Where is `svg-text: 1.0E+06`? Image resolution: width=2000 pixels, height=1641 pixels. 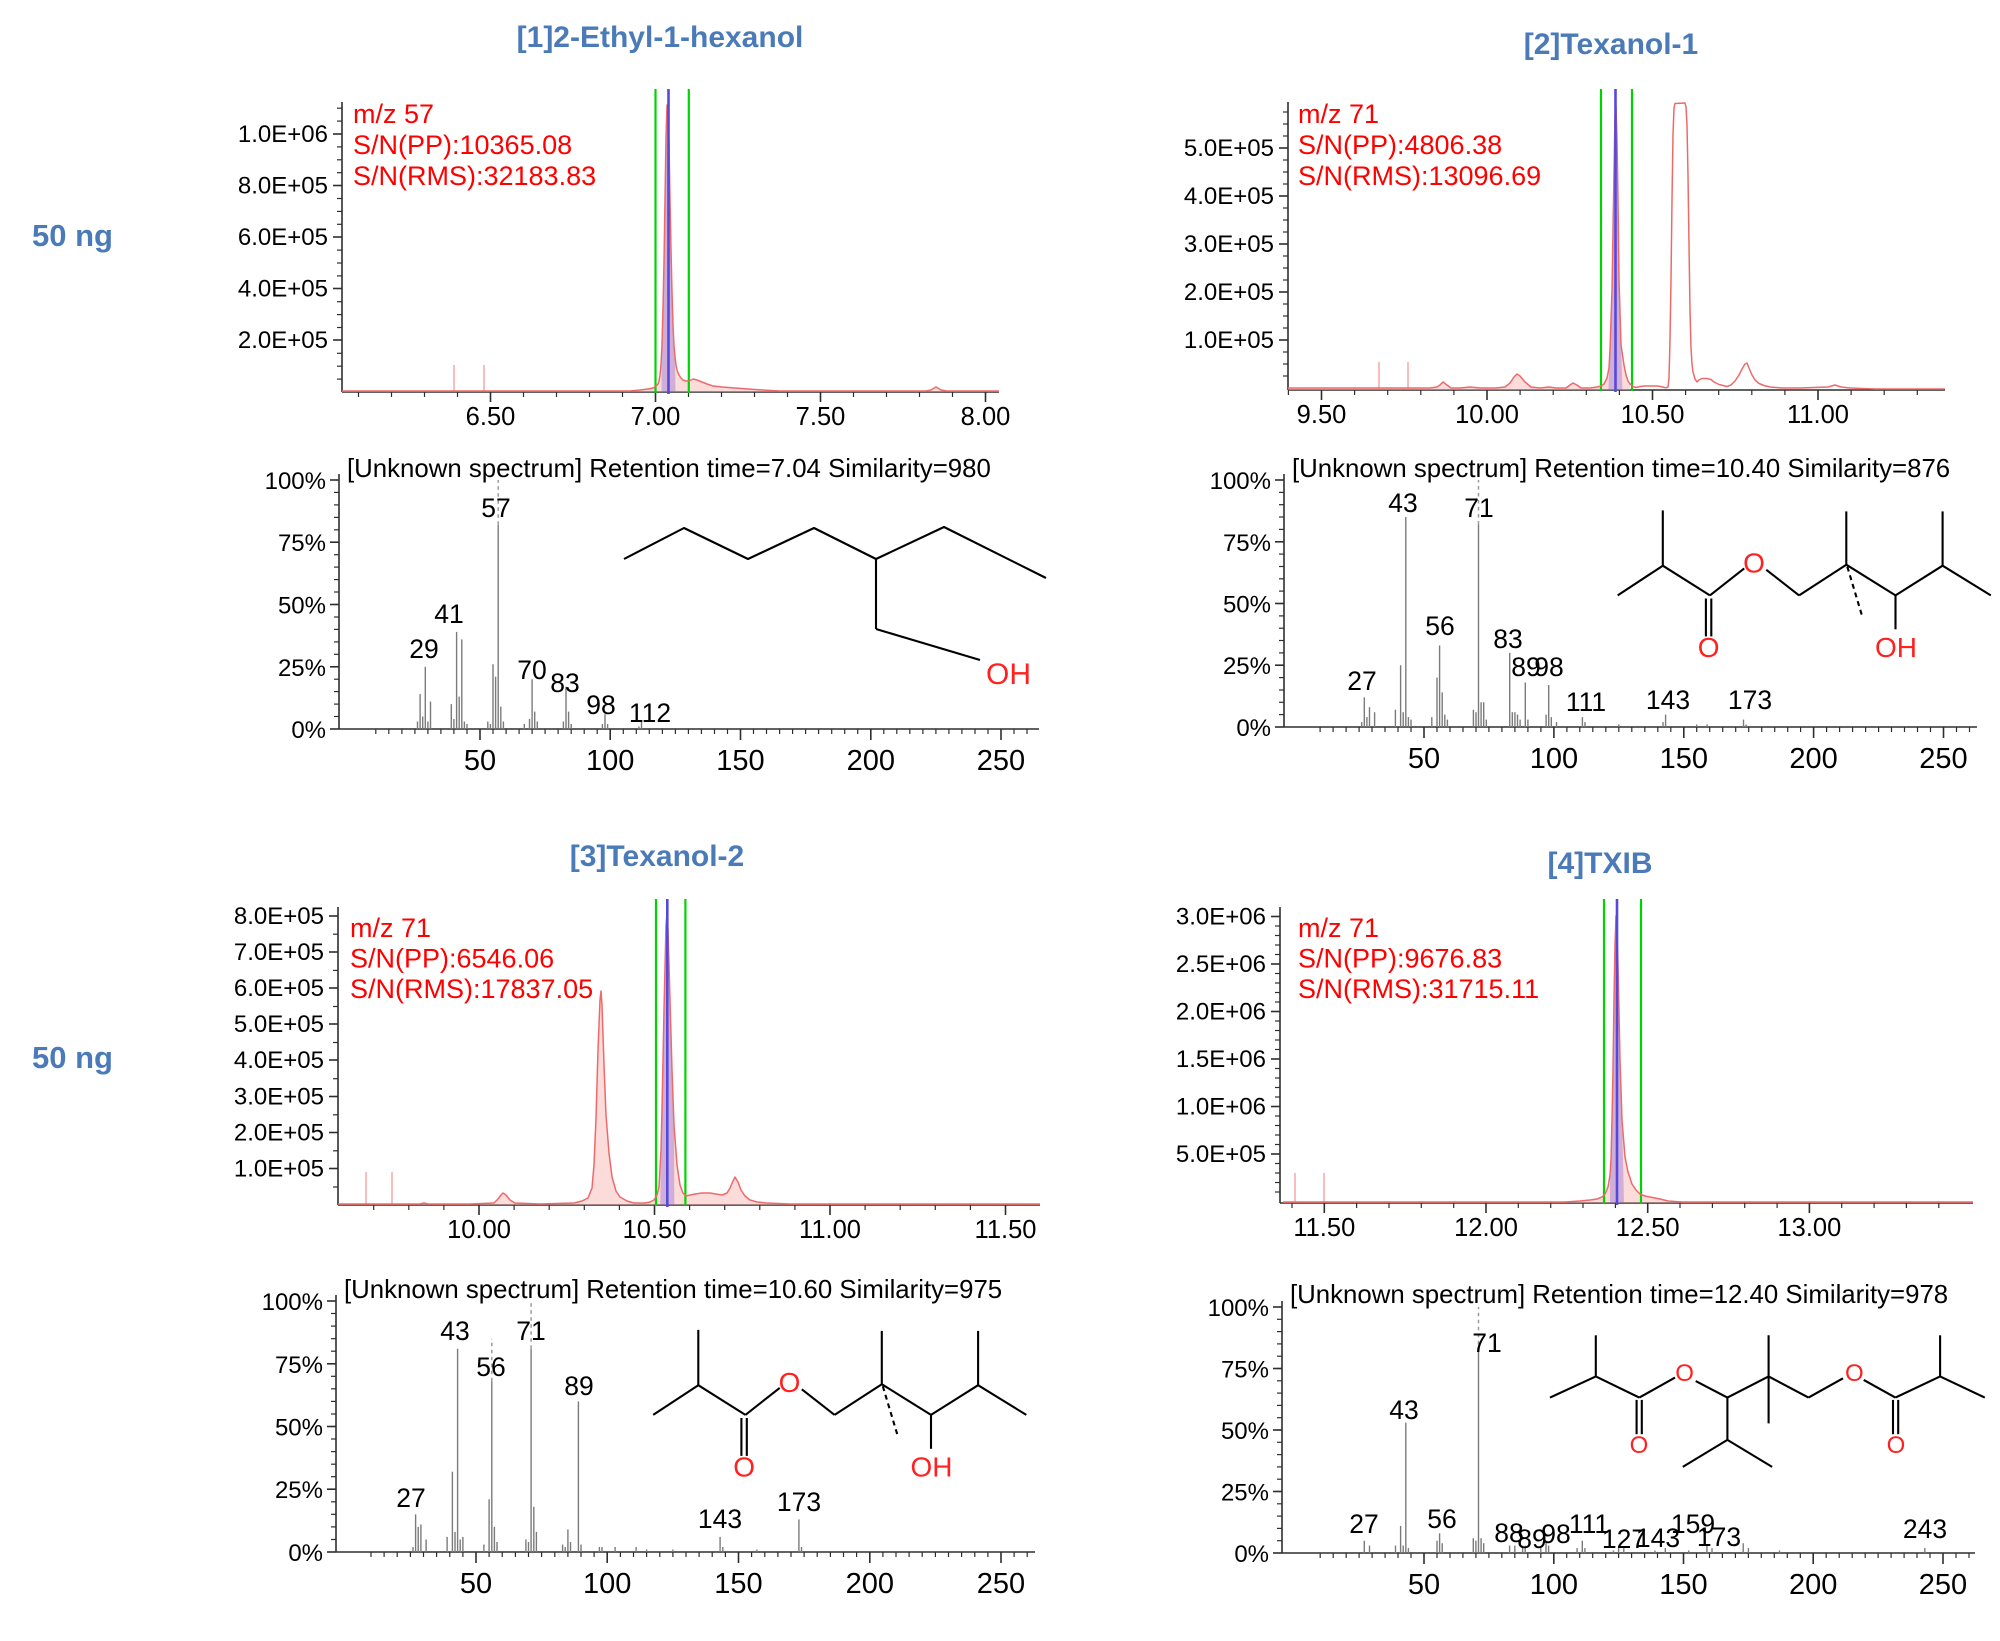 svg-text: 1.0E+06 is located at coordinates (1221, 1107).